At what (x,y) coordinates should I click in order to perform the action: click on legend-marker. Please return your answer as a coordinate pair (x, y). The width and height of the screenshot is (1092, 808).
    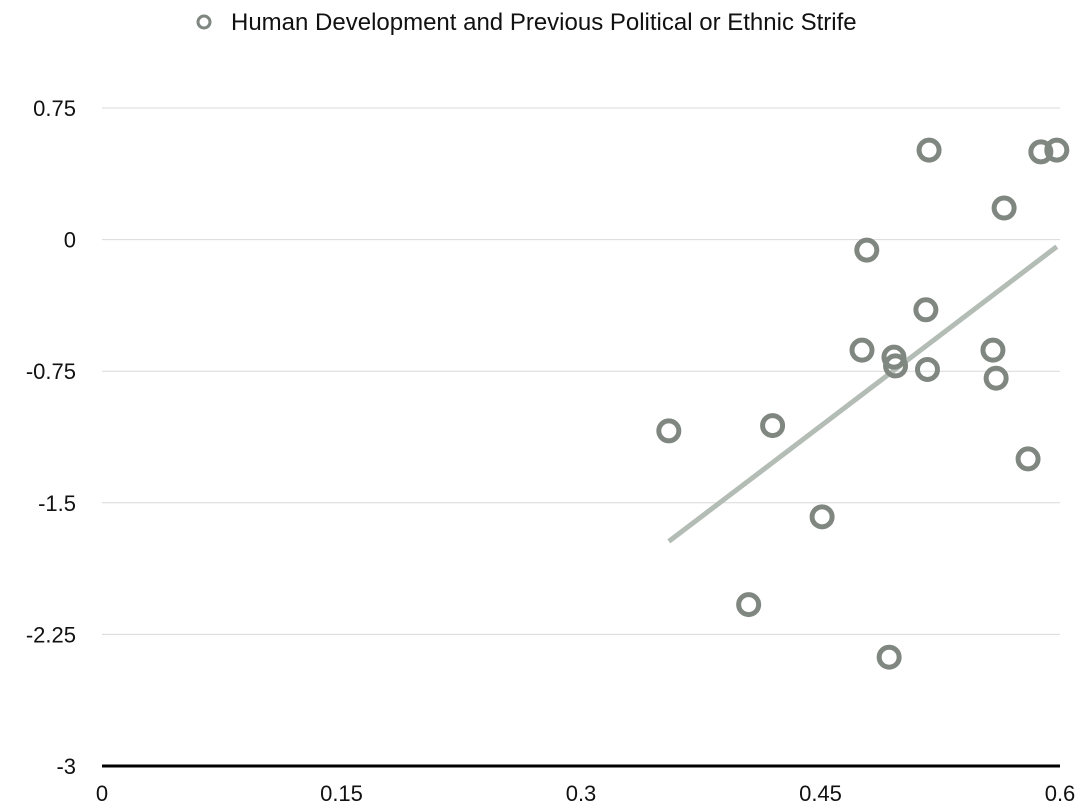
    Looking at the image, I should click on (204, 22).